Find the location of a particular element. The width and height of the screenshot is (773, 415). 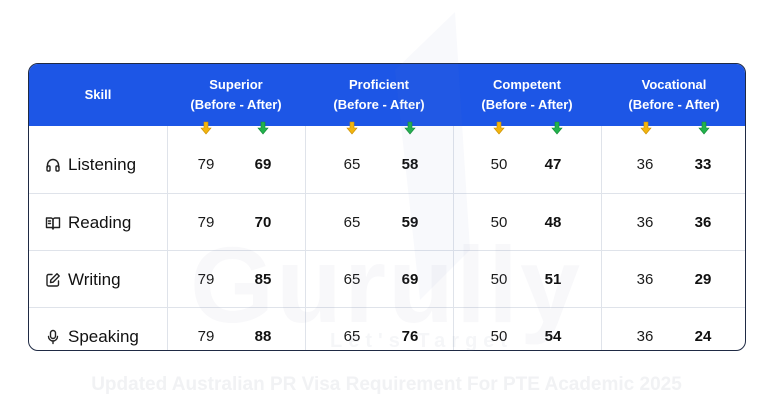

after-value: 47 is located at coordinates (553, 164).